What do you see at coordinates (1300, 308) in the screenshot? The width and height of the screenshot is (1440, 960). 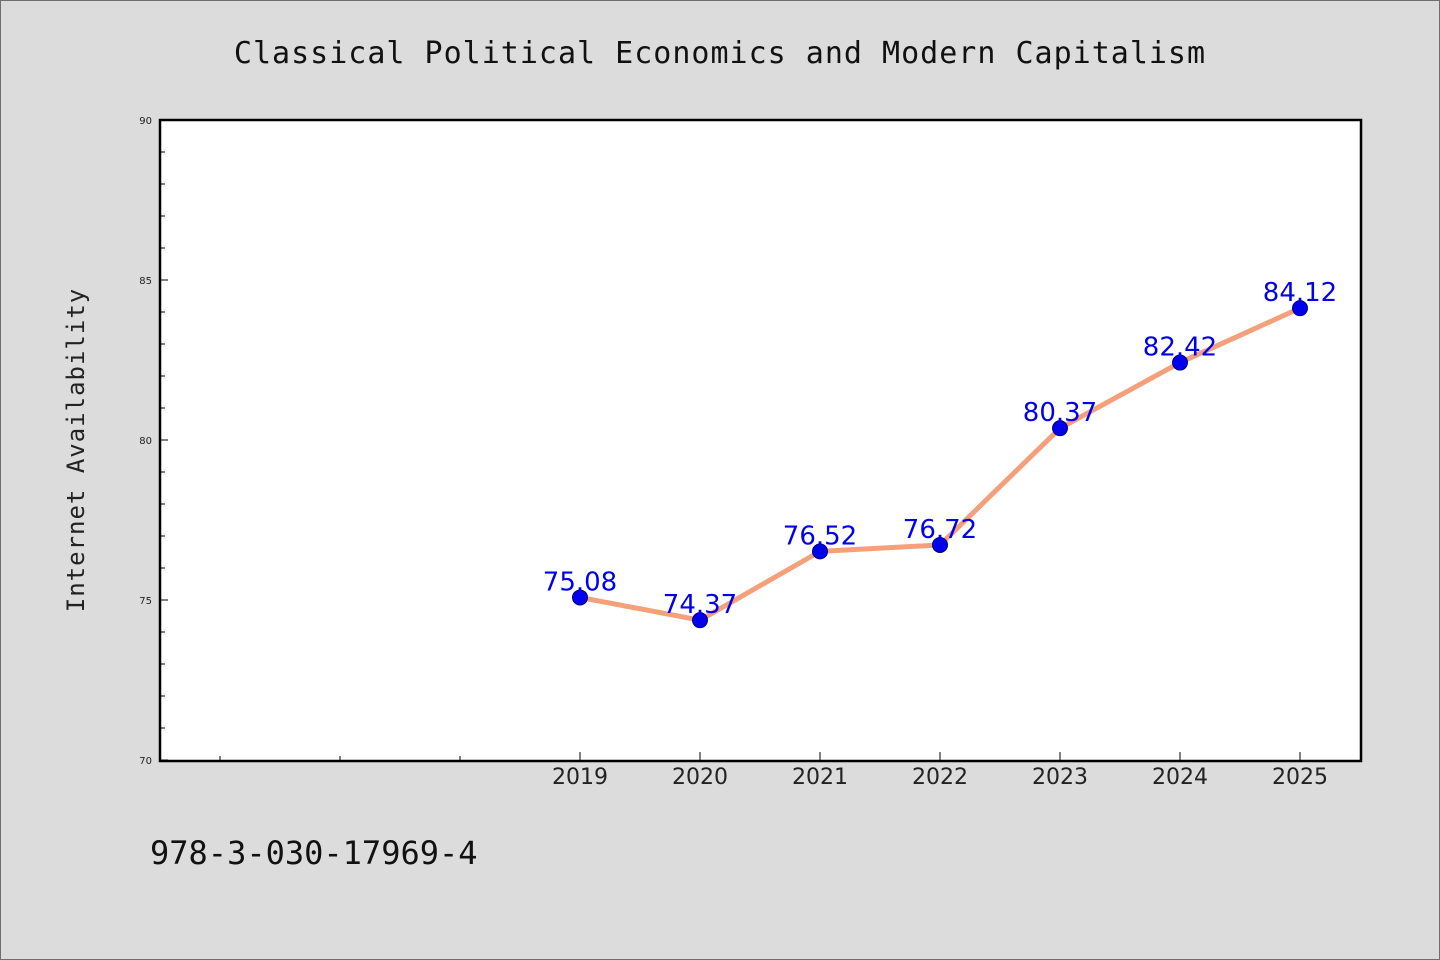 I see `data-point-2025` at bounding box center [1300, 308].